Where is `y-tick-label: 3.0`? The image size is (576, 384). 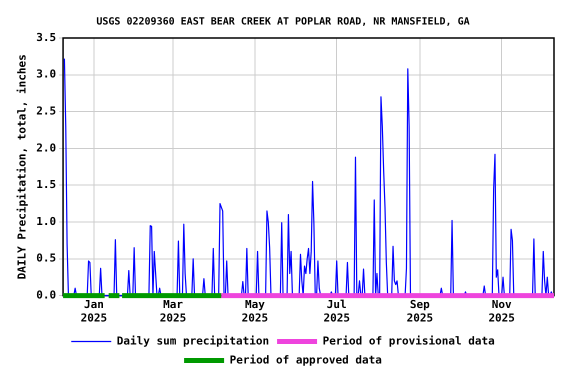 y-tick-label: 3.0 is located at coordinates (46, 74).